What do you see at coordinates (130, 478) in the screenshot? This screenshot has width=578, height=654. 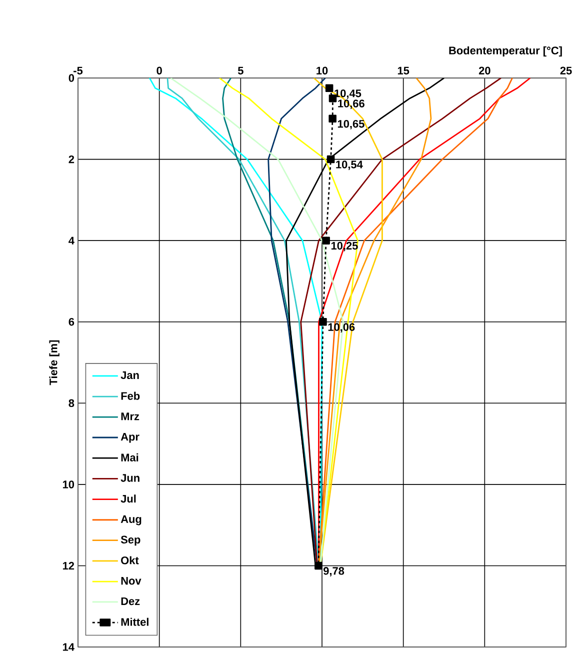 I see `legend-label: Jun` at bounding box center [130, 478].